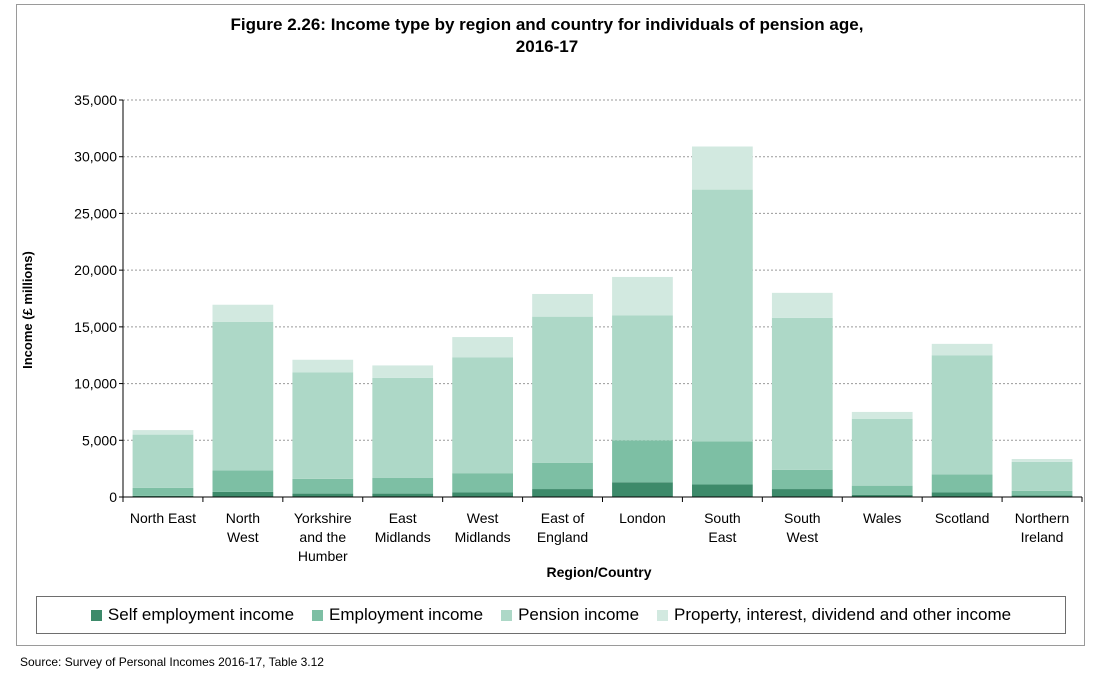 Image resolution: width=1094 pixels, height=675 pixels. I want to click on x-tick-label: South East, so click(722, 527).